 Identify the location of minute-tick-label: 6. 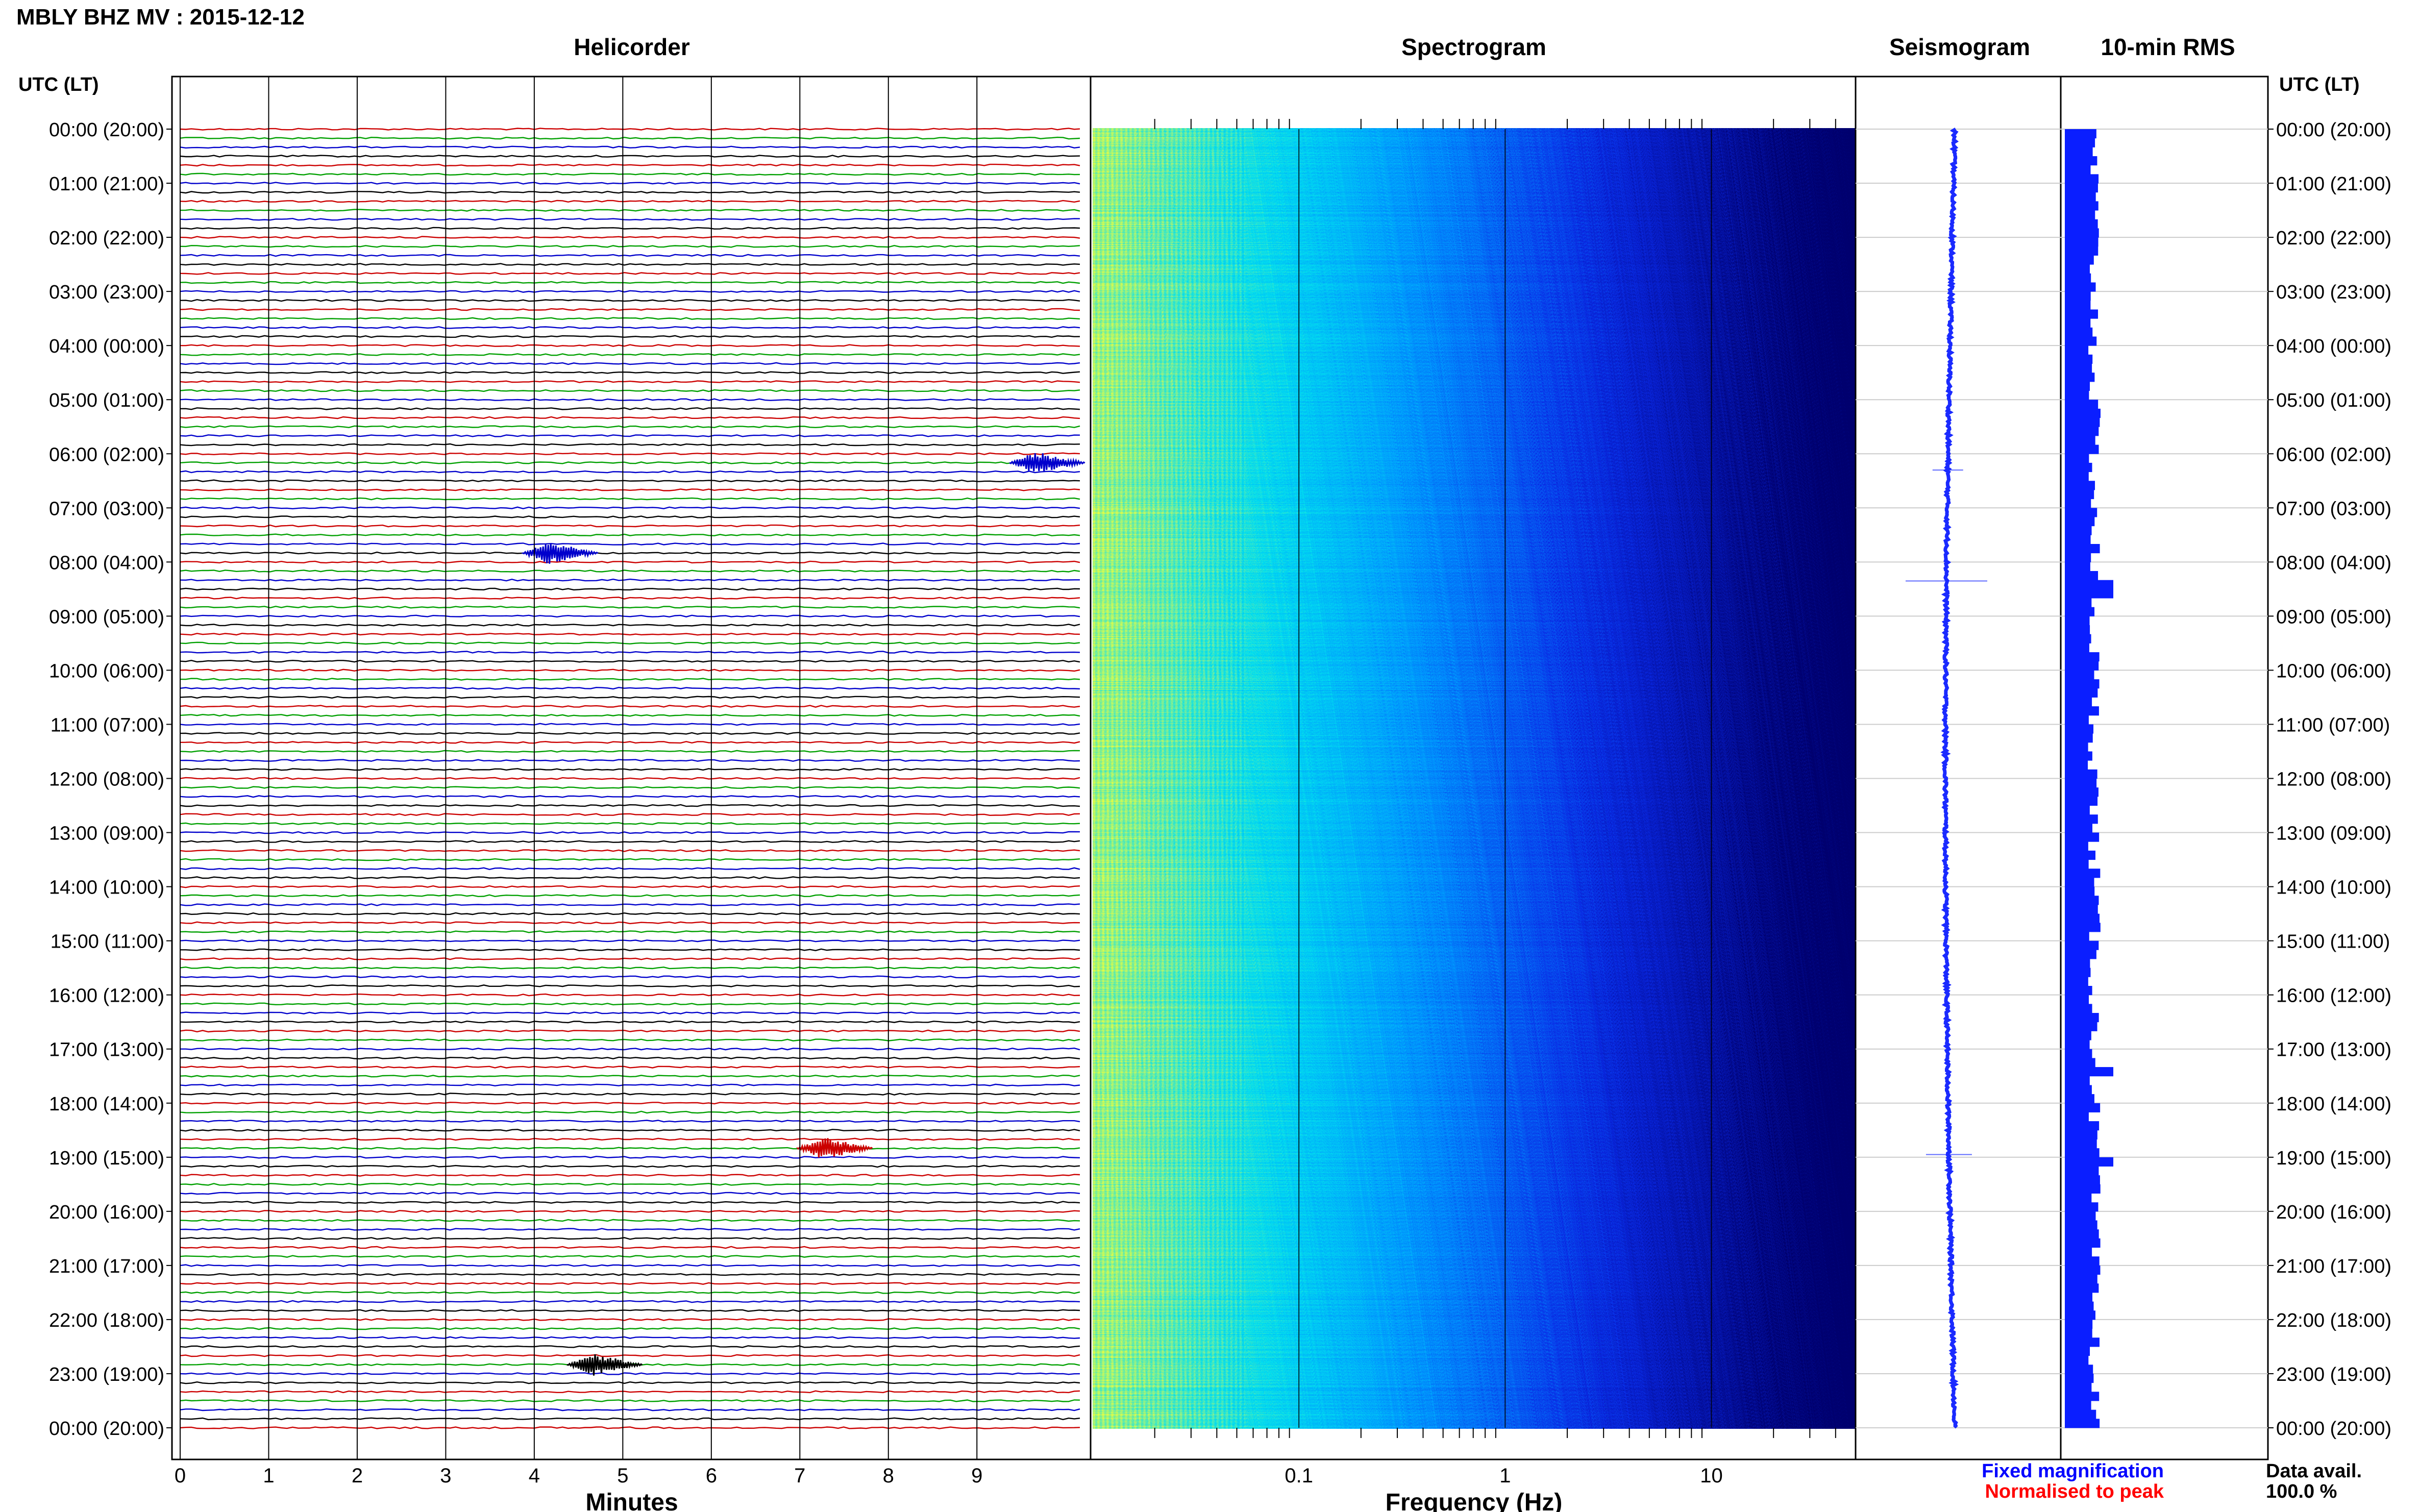
(711, 1476).